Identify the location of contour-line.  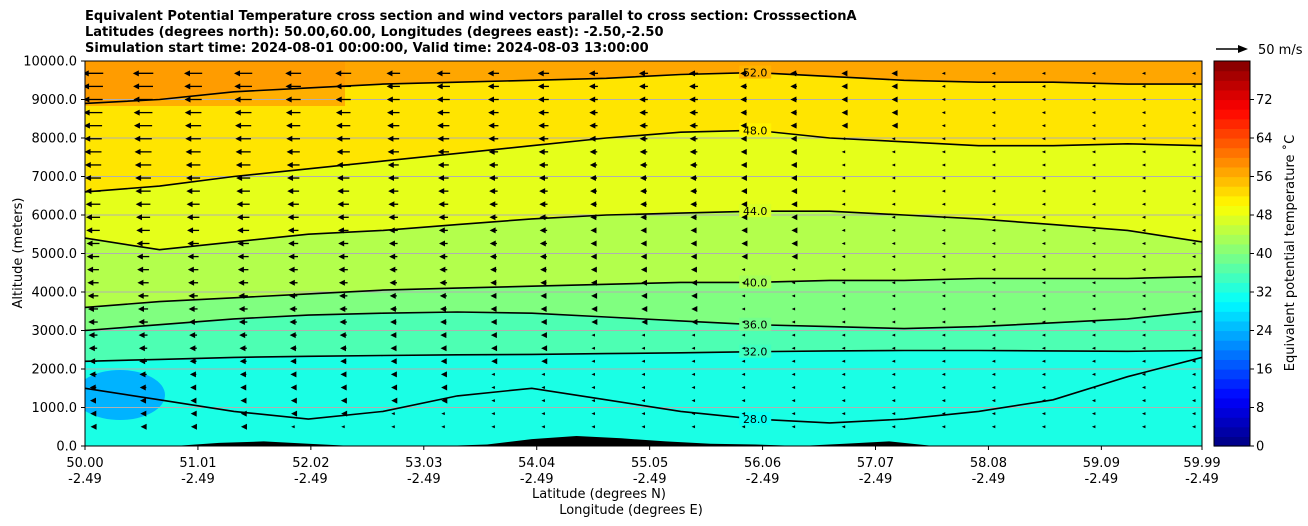
(643, 161).